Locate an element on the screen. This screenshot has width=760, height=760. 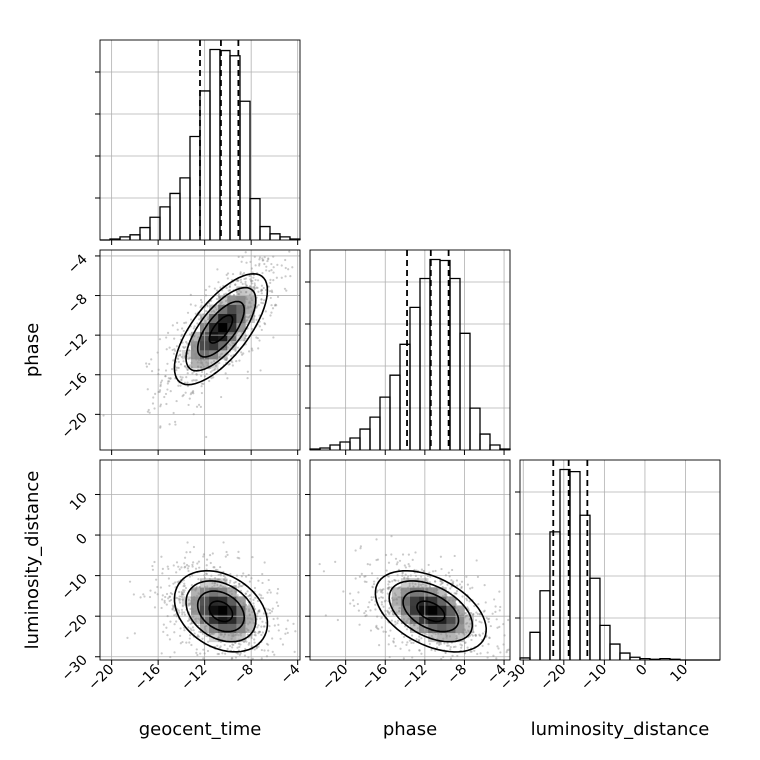
tick-label: 0 is located at coordinates (82, 540).